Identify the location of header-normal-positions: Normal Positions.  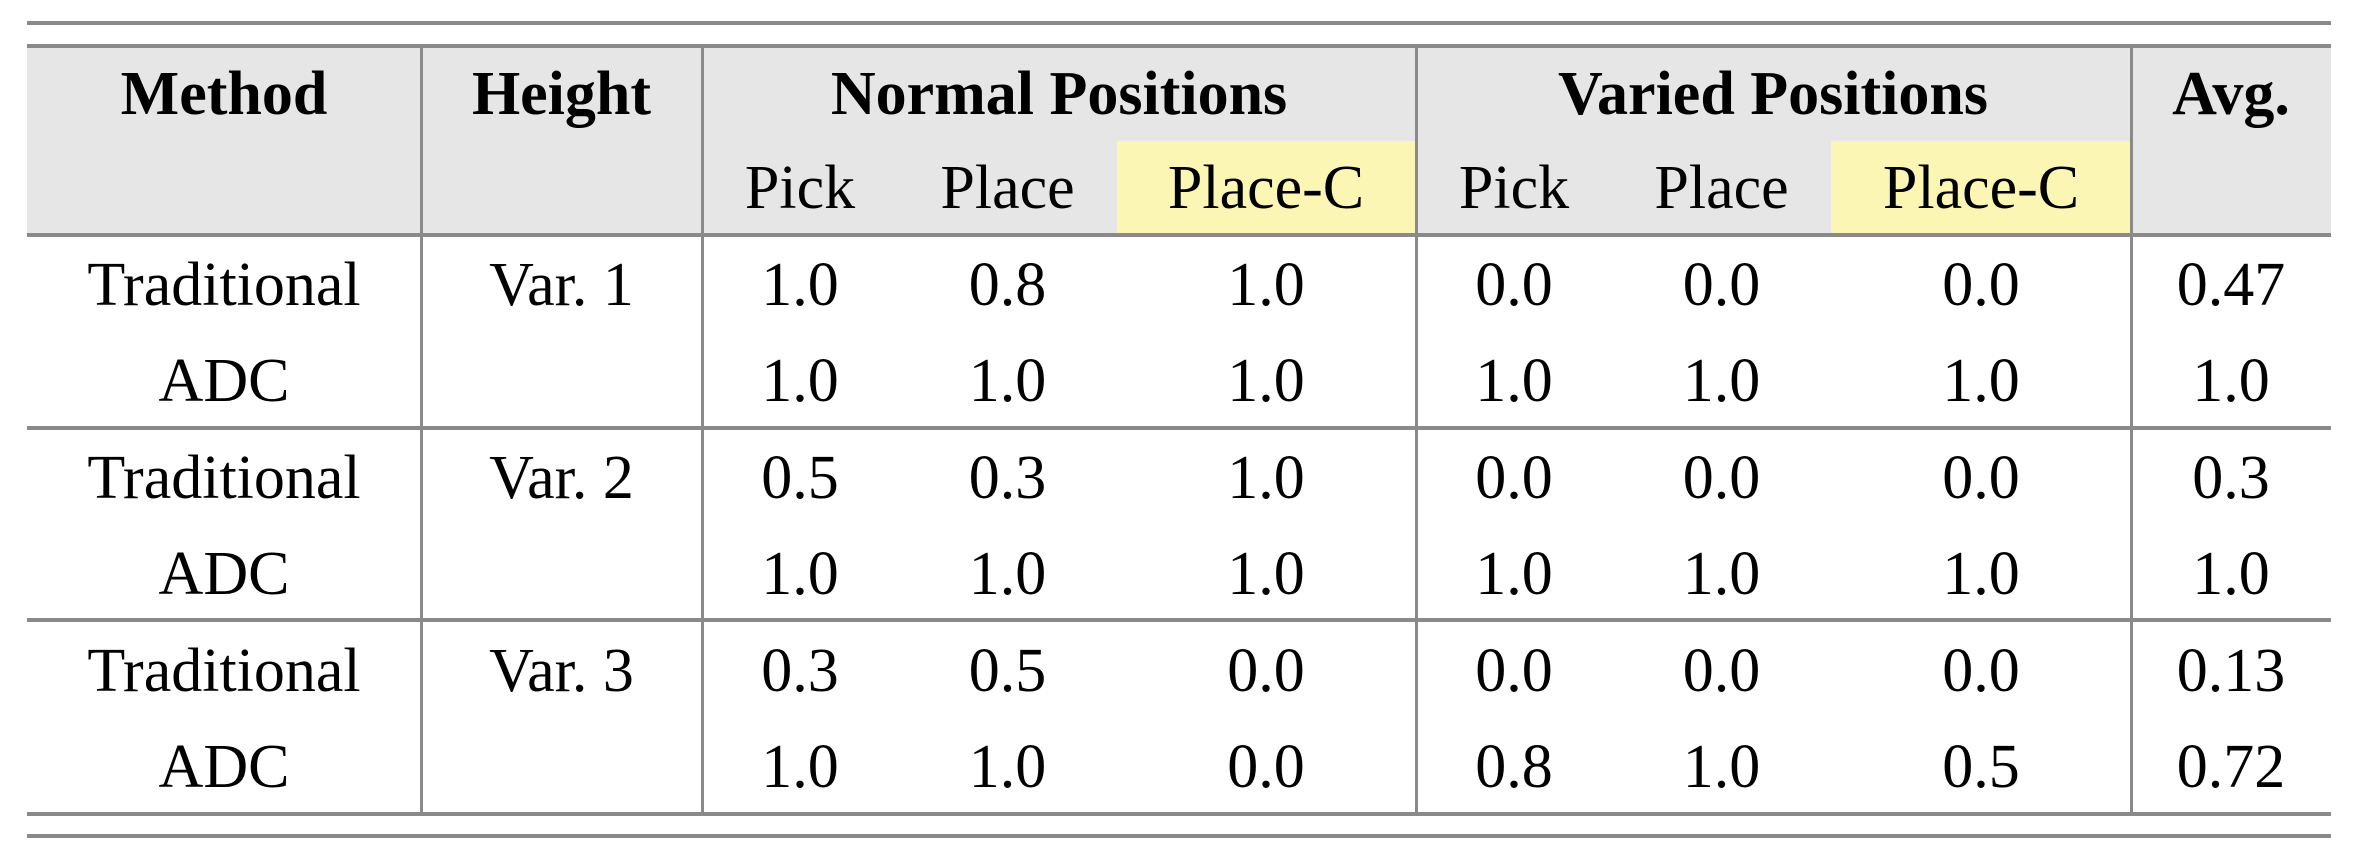
(1059, 94).